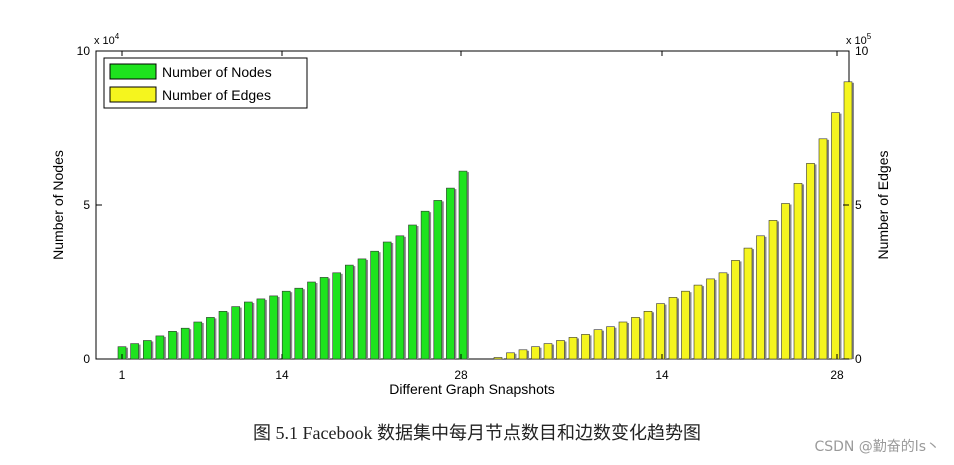 This screenshot has height=465, width=954. Describe the element at coordinates (84, 51) in the screenshot. I see `left-tick-10: 10` at that location.